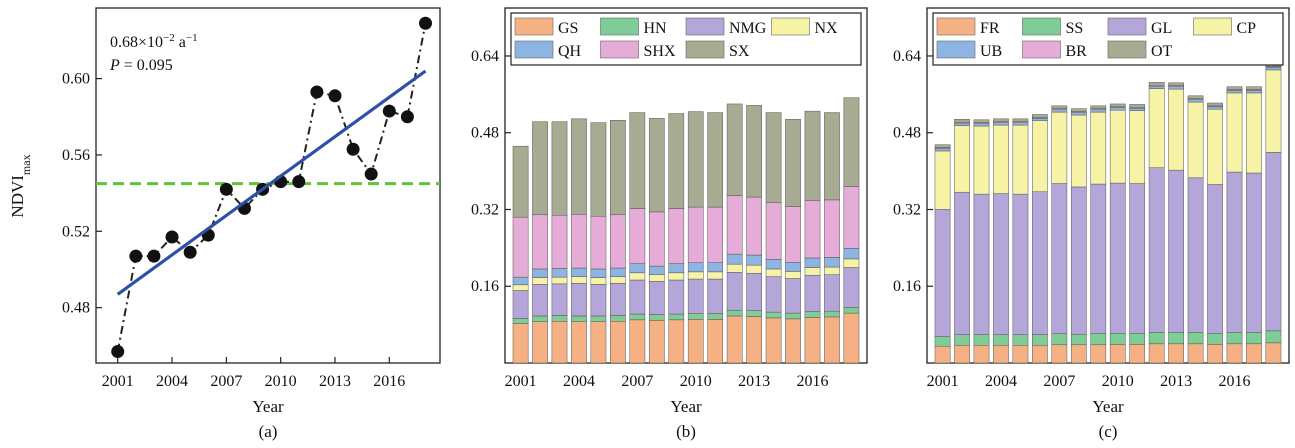 The width and height of the screenshot is (1295, 448). What do you see at coordinates (686, 431) in the screenshot?
I see `panel-b-label: (b)` at bounding box center [686, 431].